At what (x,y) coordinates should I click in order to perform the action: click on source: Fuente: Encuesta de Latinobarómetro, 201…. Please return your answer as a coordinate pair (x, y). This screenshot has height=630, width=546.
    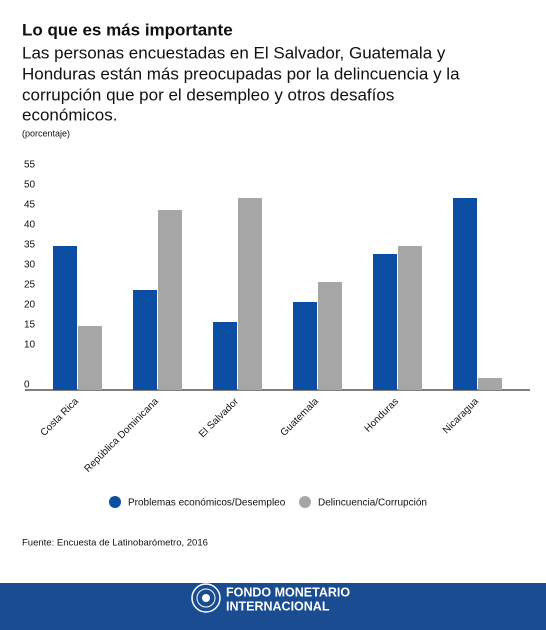
    Looking at the image, I should click on (115, 543).